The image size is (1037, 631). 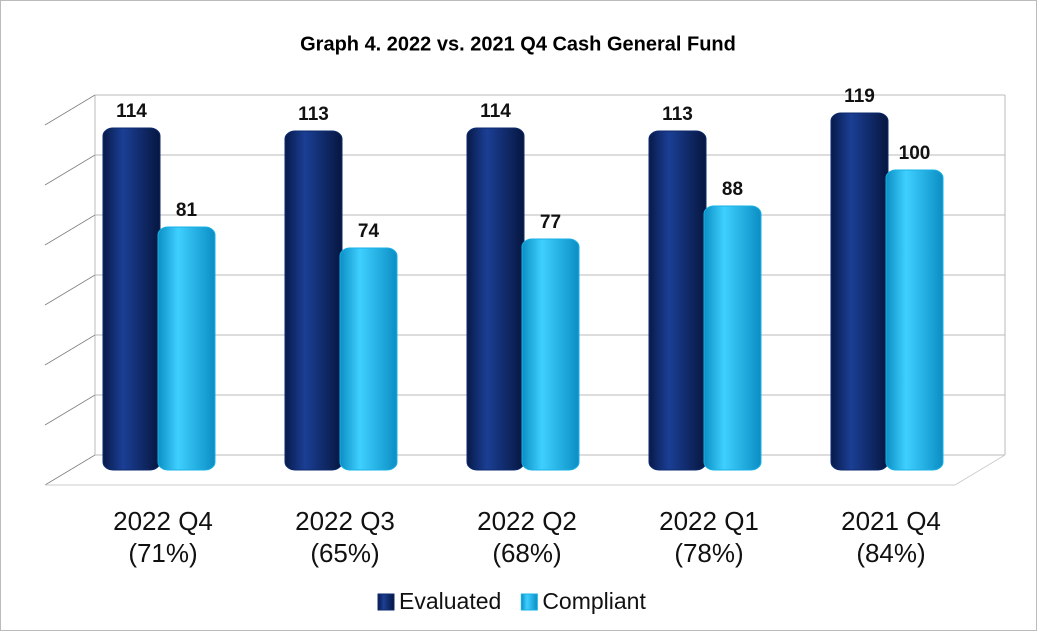 I want to click on x-tick-label: 2022 Q4 (71%), so click(x=163, y=537).